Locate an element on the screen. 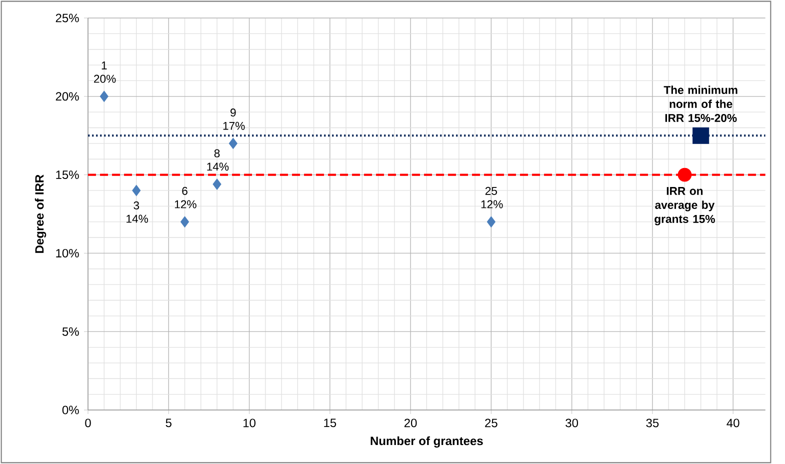  x-axis-title: Number of grantees is located at coordinates (426, 442).